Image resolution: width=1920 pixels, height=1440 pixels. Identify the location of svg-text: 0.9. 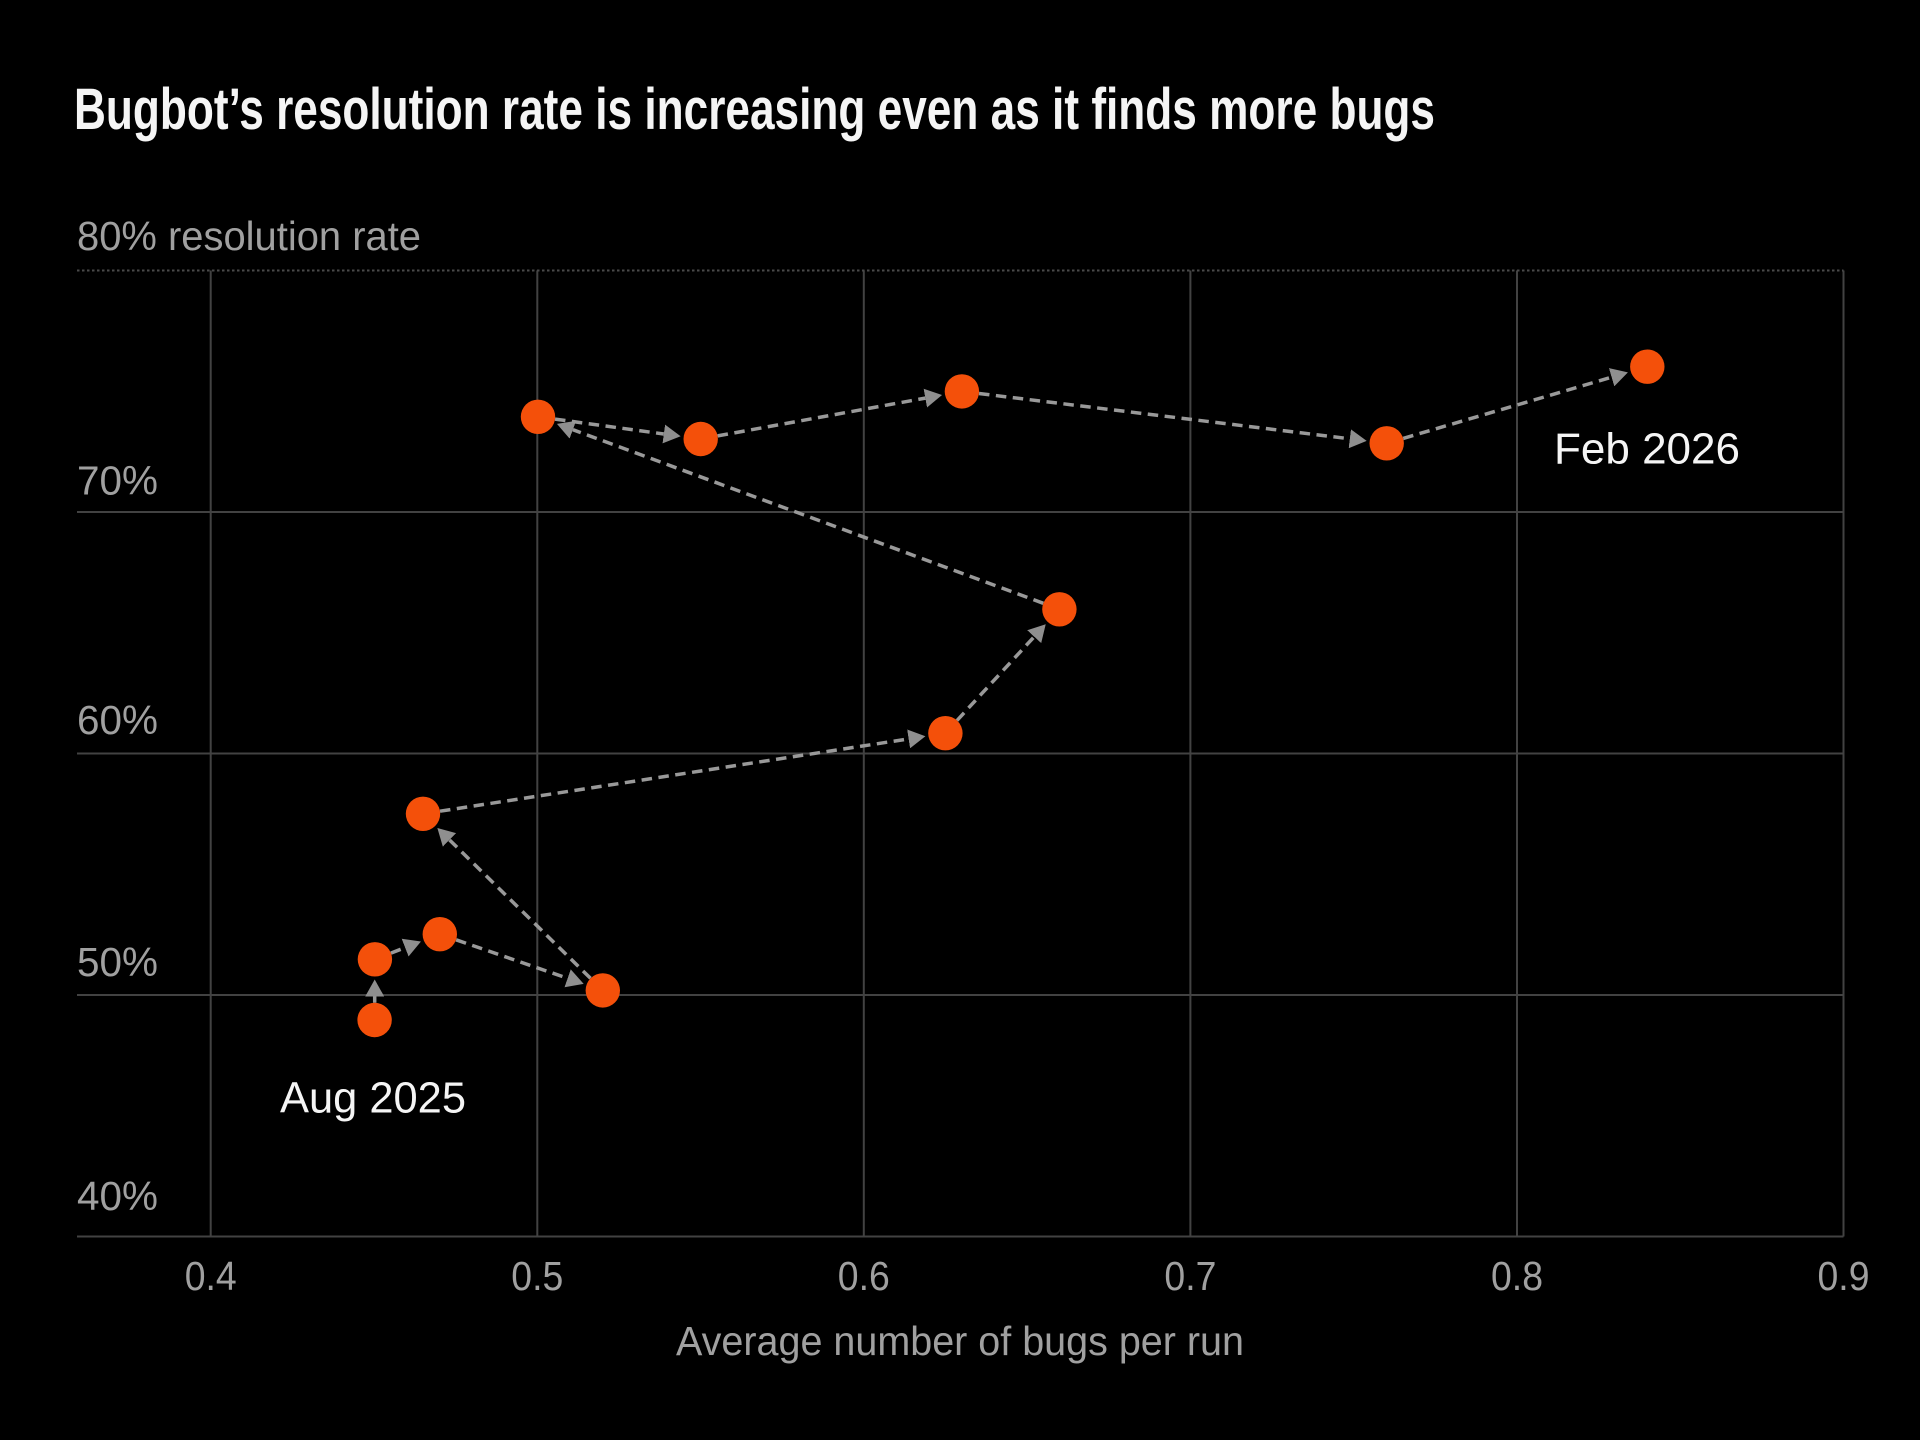
(1844, 1276).